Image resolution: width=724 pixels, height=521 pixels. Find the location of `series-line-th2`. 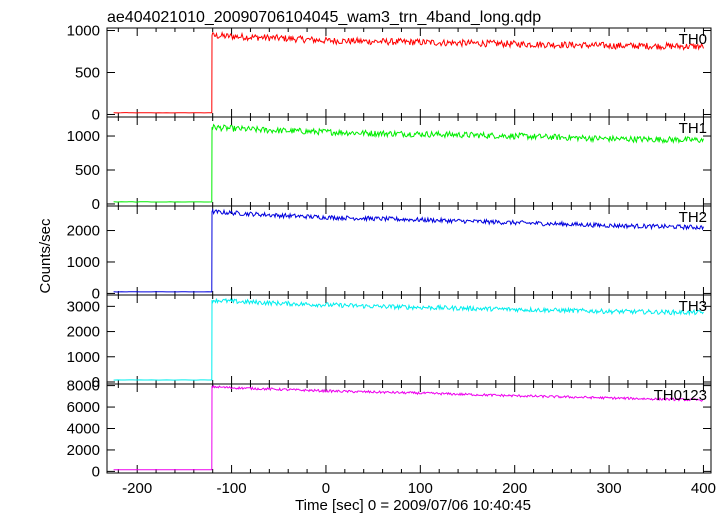

series-line-th2 is located at coordinates (408, 250).